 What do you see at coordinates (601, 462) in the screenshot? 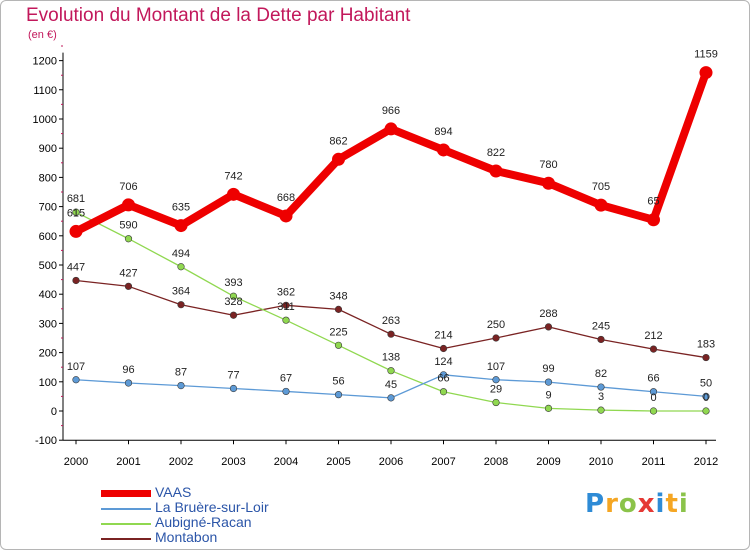
I see `x-tick-label: 2010` at bounding box center [601, 462].